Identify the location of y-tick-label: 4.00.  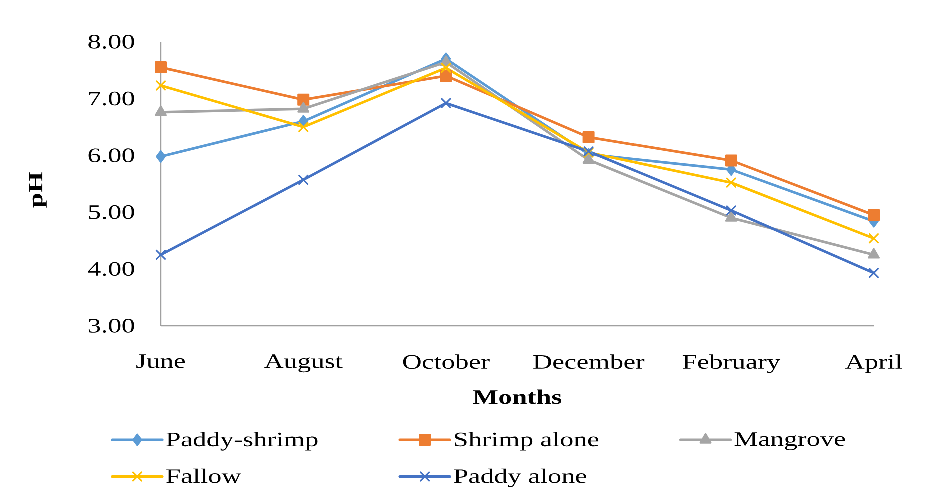
(111, 269).